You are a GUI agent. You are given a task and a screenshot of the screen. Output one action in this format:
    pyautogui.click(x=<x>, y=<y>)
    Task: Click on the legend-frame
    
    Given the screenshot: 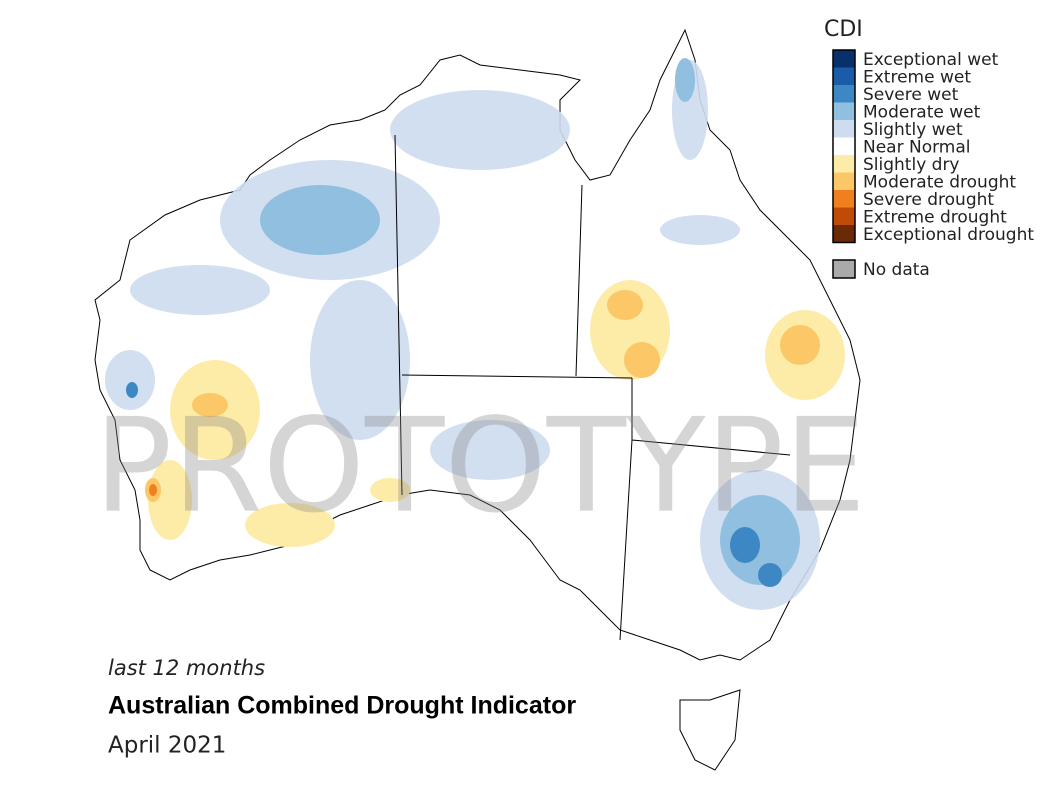 What is the action you would take?
    pyautogui.click(x=844, y=146)
    